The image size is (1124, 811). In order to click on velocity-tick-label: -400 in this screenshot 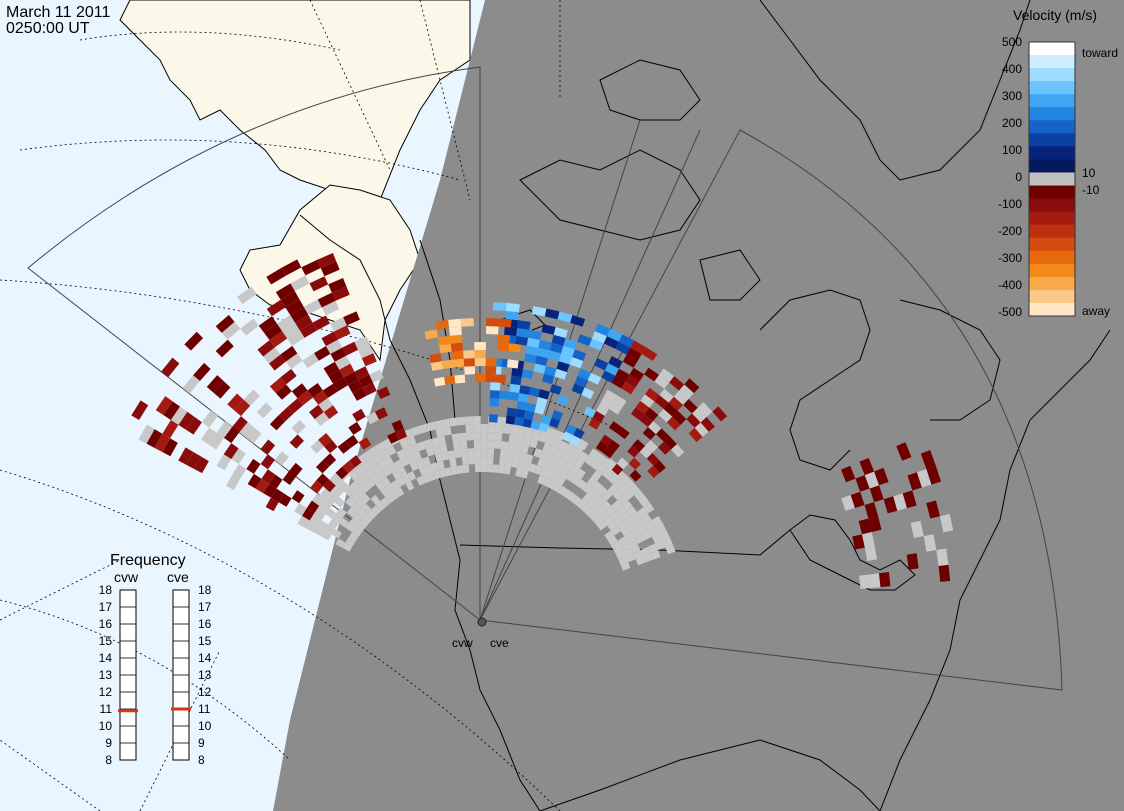, I will do `click(1010, 285)`.